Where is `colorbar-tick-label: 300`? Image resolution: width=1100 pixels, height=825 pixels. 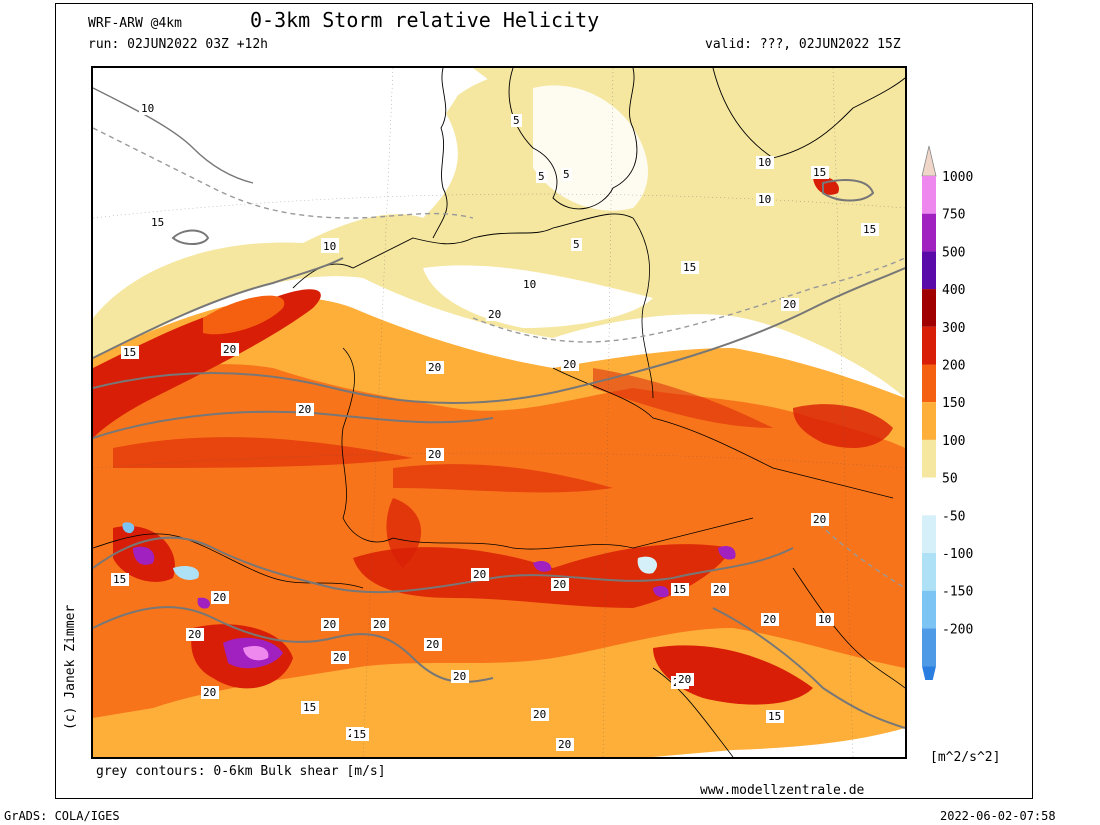
colorbar-tick-label: 300 is located at coordinates (953, 328).